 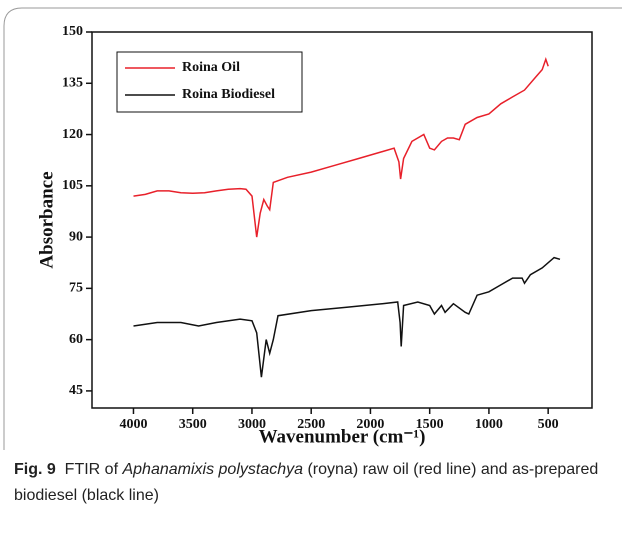 I want to click on caption-label: Fig. 9, so click(x=35, y=469).